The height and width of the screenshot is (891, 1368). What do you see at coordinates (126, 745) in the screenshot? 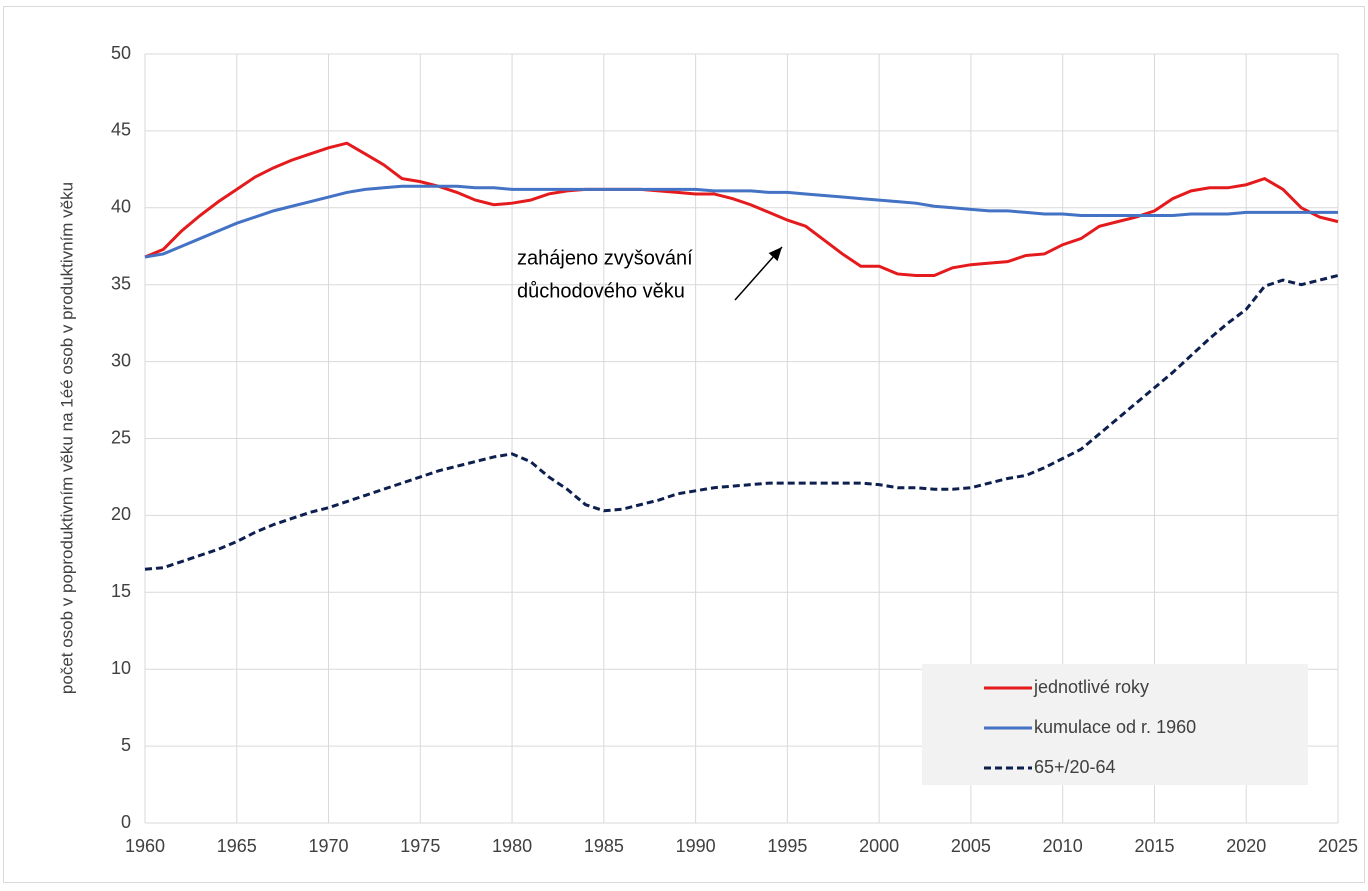
I see `y-tick-label: 5` at bounding box center [126, 745].